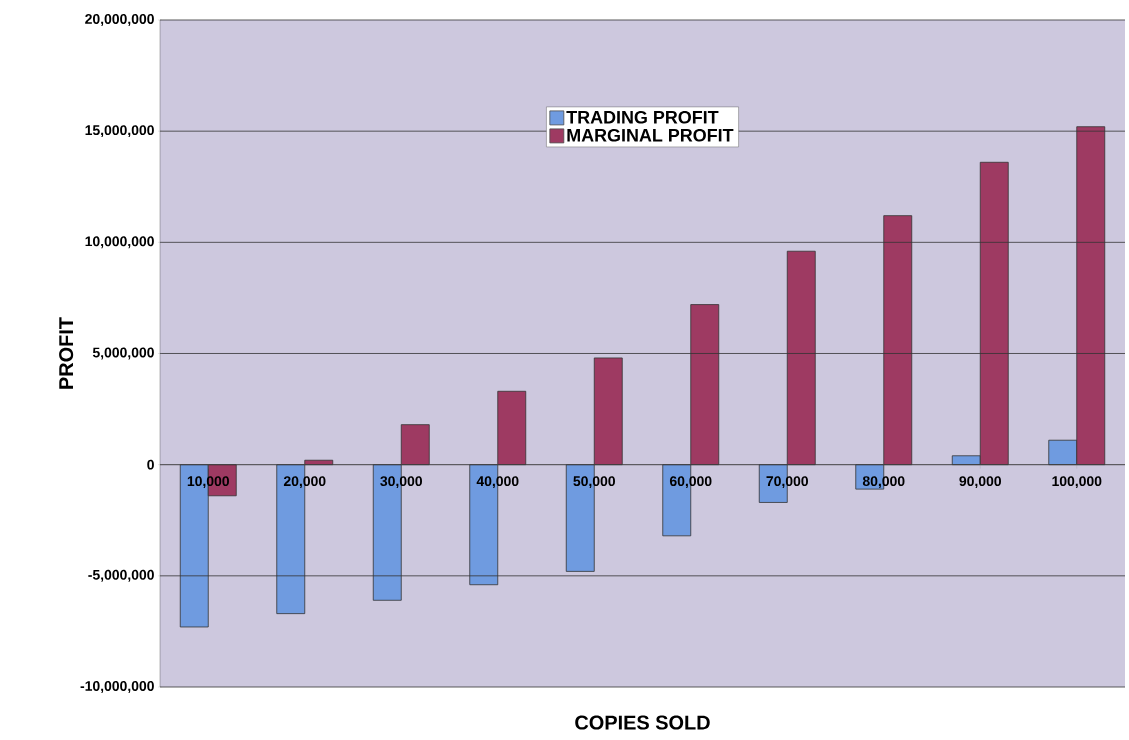 This screenshot has width=1129, height=740. Describe the element at coordinates (121, 575) in the screenshot. I see `y-tick-label: -5,000,000` at that location.